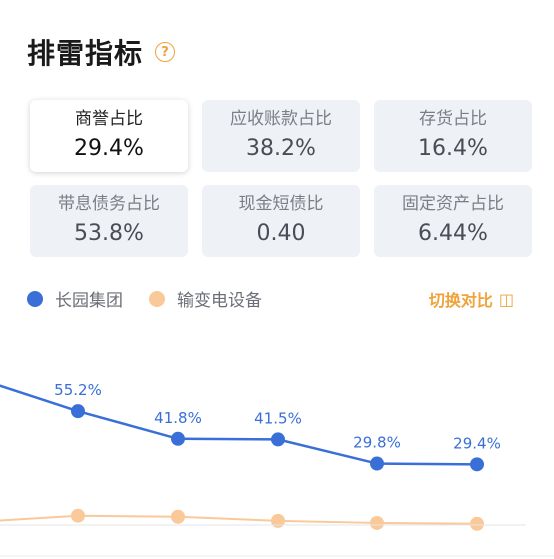 Image resolution: width=554 pixels, height=559 pixels. Describe the element at coordinates (278, 418) in the screenshot. I see `data-label: 41.5%` at that location.